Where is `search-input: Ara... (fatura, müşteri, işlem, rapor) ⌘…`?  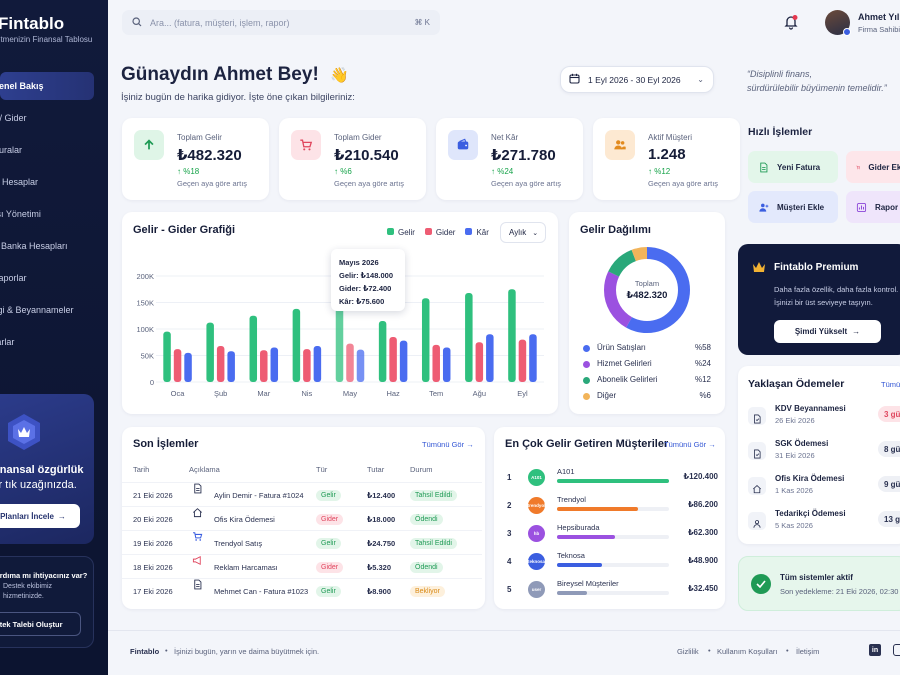
search-input: Ara... (fatura, müşteri, işlem, rapor) ⌘… is located at coordinates (281, 22).